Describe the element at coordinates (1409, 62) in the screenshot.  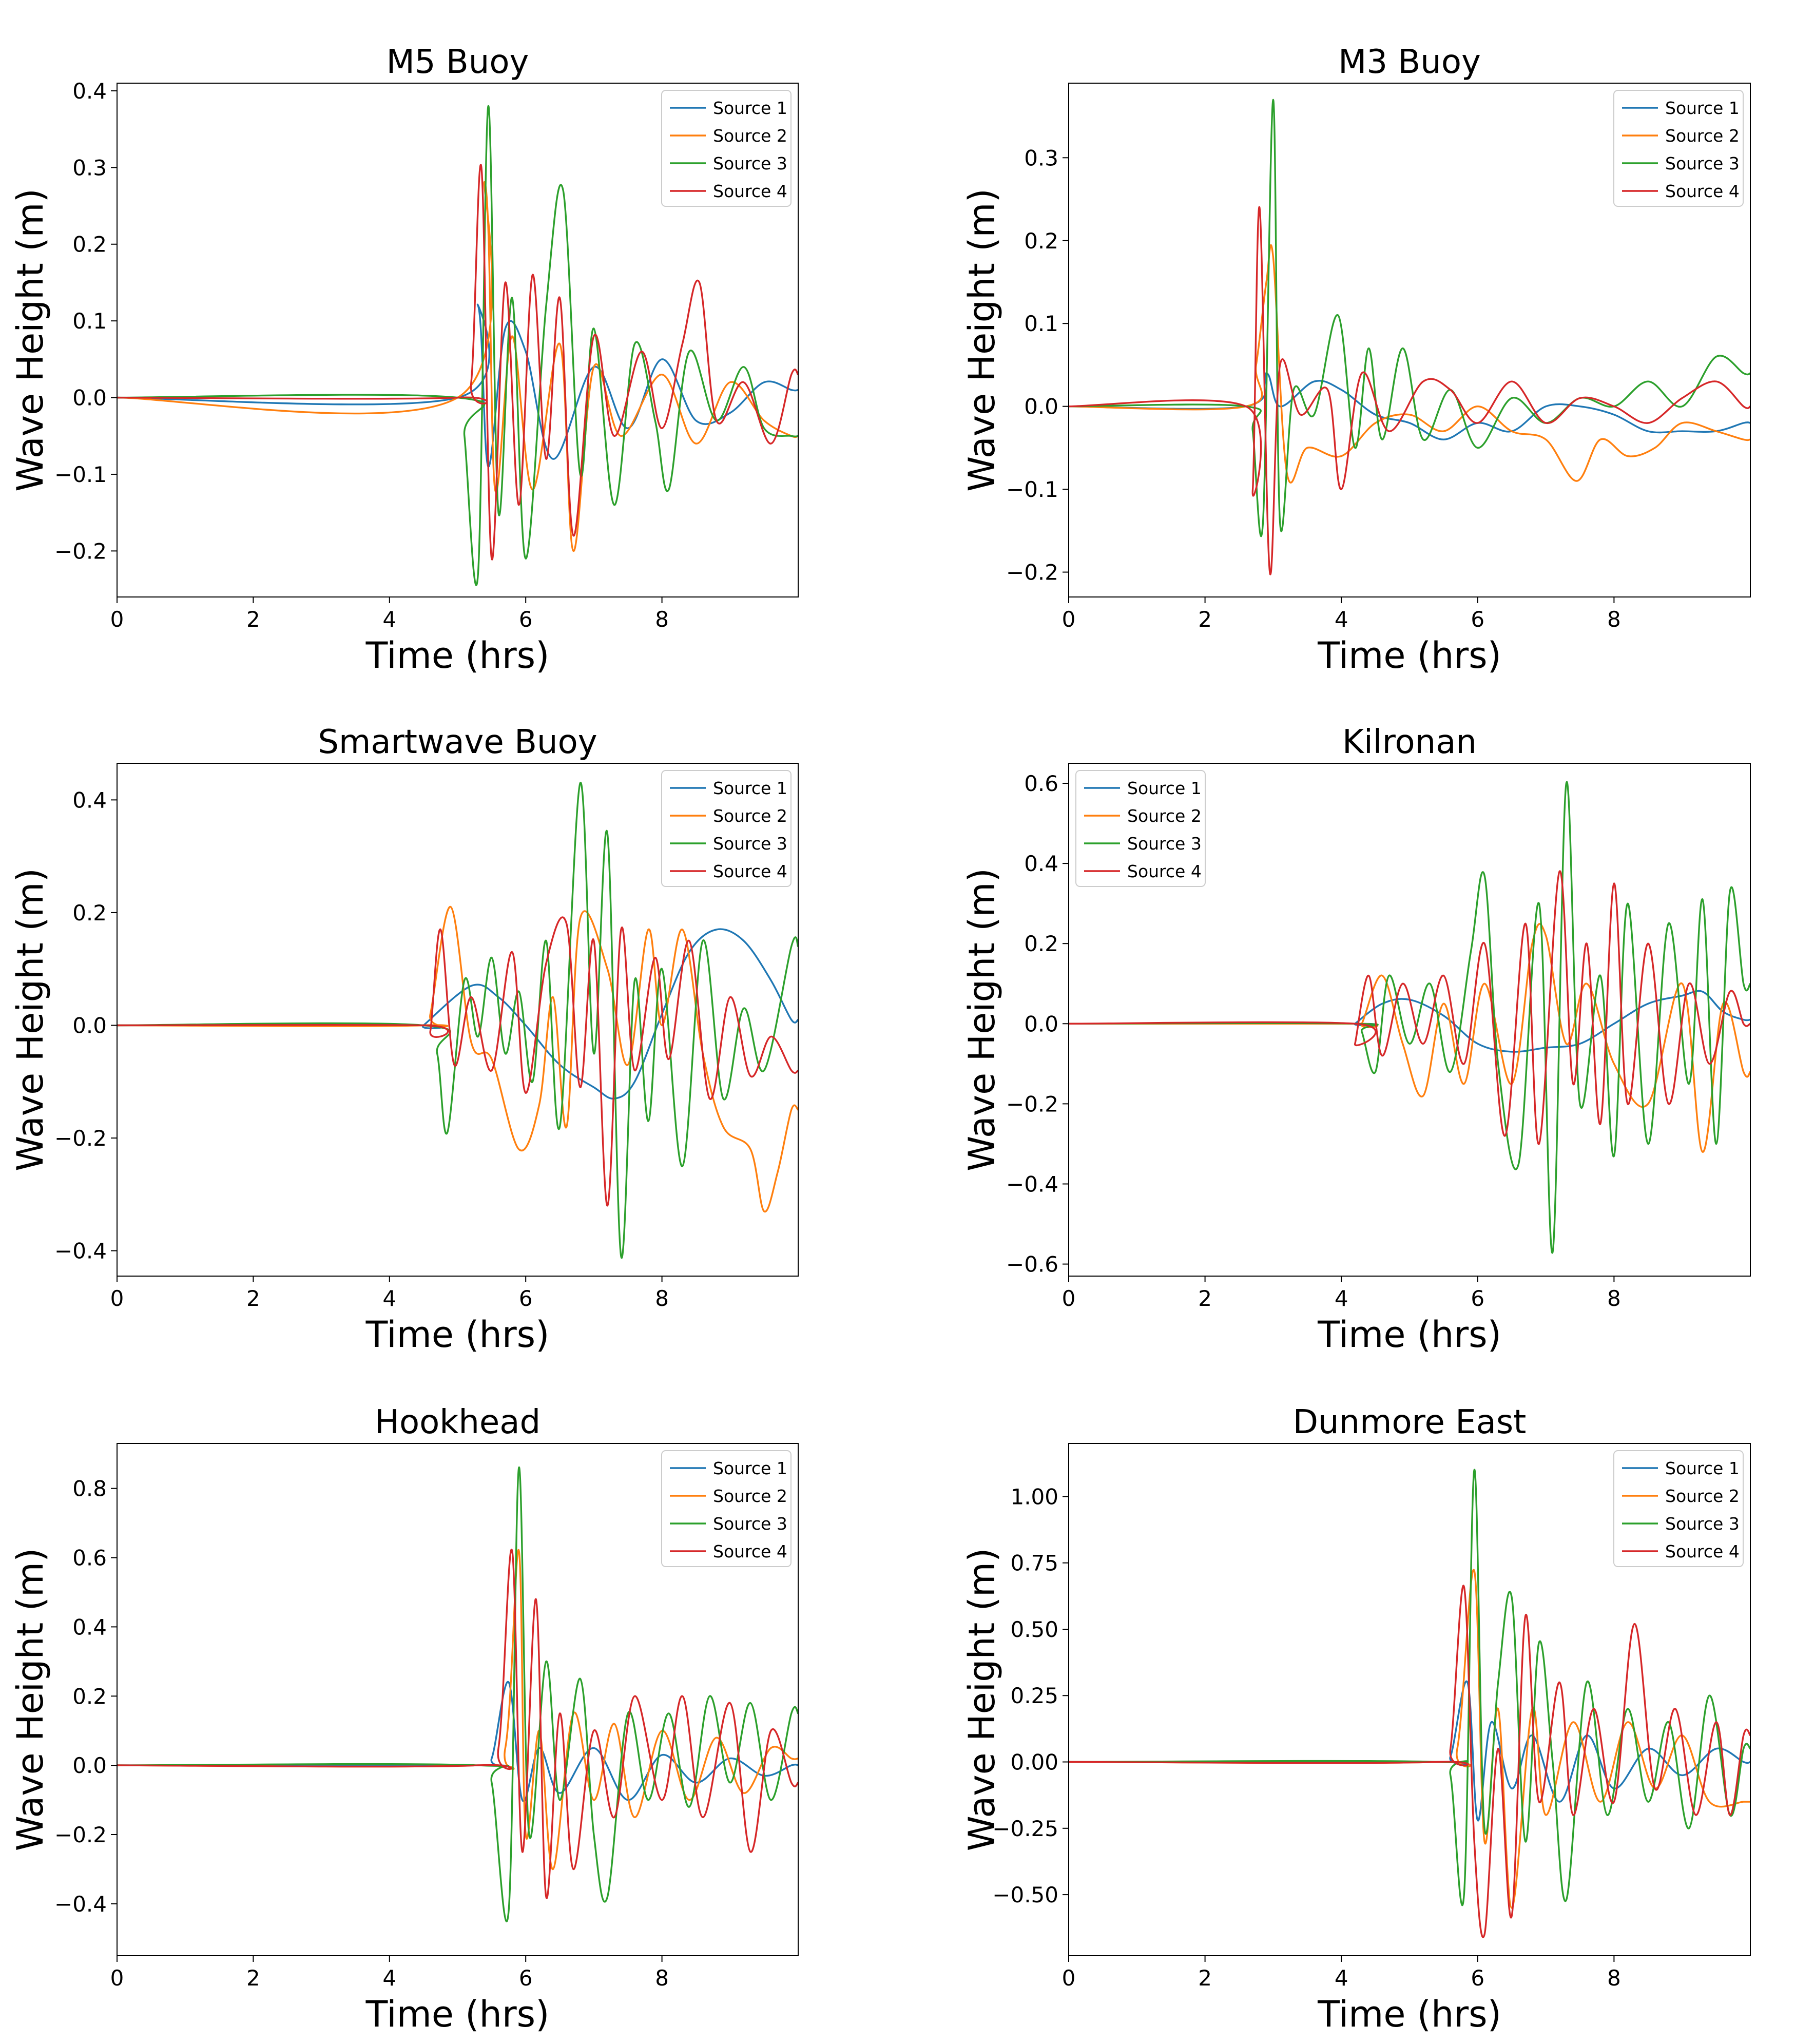
I see `chart-title: M3 Buoy` at that location.